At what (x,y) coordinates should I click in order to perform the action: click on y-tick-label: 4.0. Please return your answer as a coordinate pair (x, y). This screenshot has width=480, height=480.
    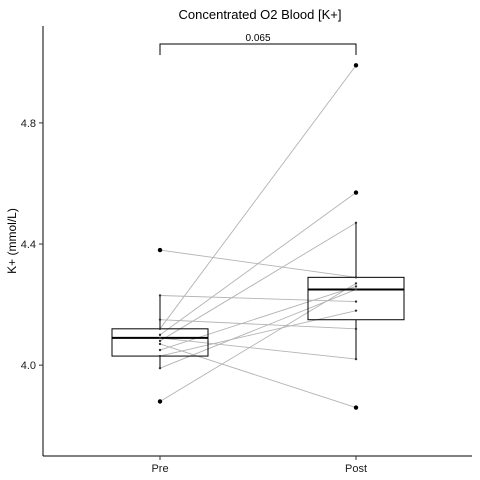
    Looking at the image, I should click on (28, 366).